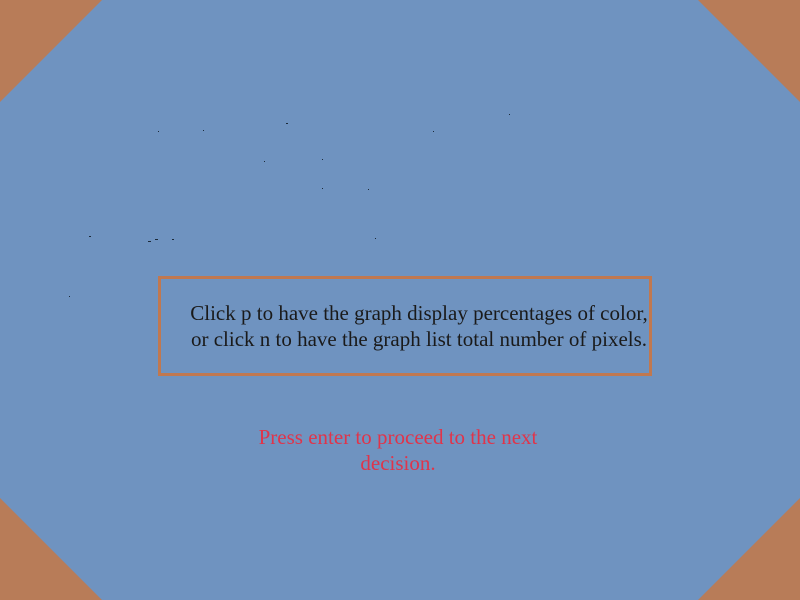 The width and height of the screenshot is (800, 600). What do you see at coordinates (749, 549) in the screenshot?
I see `corner-bottom-right` at bounding box center [749, 549].